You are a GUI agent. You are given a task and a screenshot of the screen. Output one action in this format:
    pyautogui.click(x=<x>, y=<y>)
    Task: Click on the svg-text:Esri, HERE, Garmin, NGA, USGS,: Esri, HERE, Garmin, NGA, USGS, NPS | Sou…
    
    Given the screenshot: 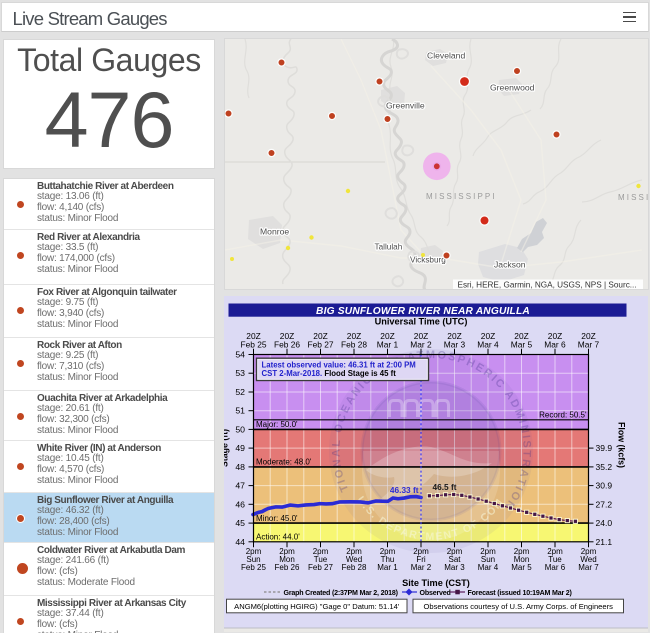 What is the action you would take?
    pyautogui.click(x=547, y=285)
    